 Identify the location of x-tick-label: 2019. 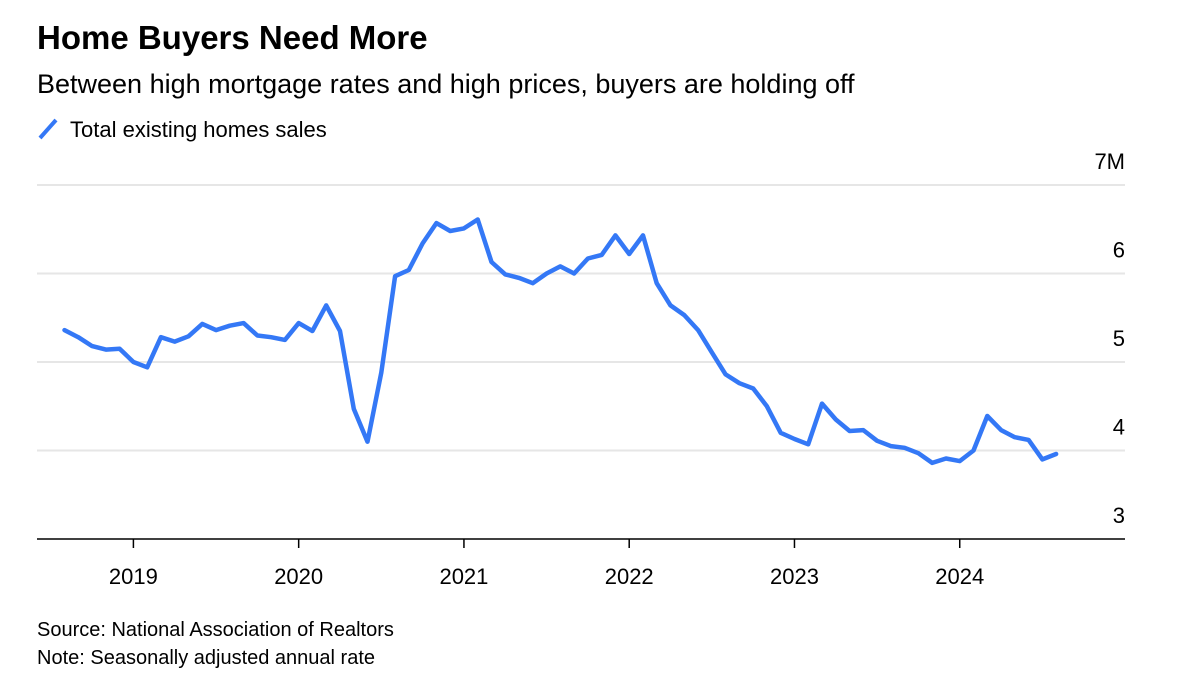
(133, 576).